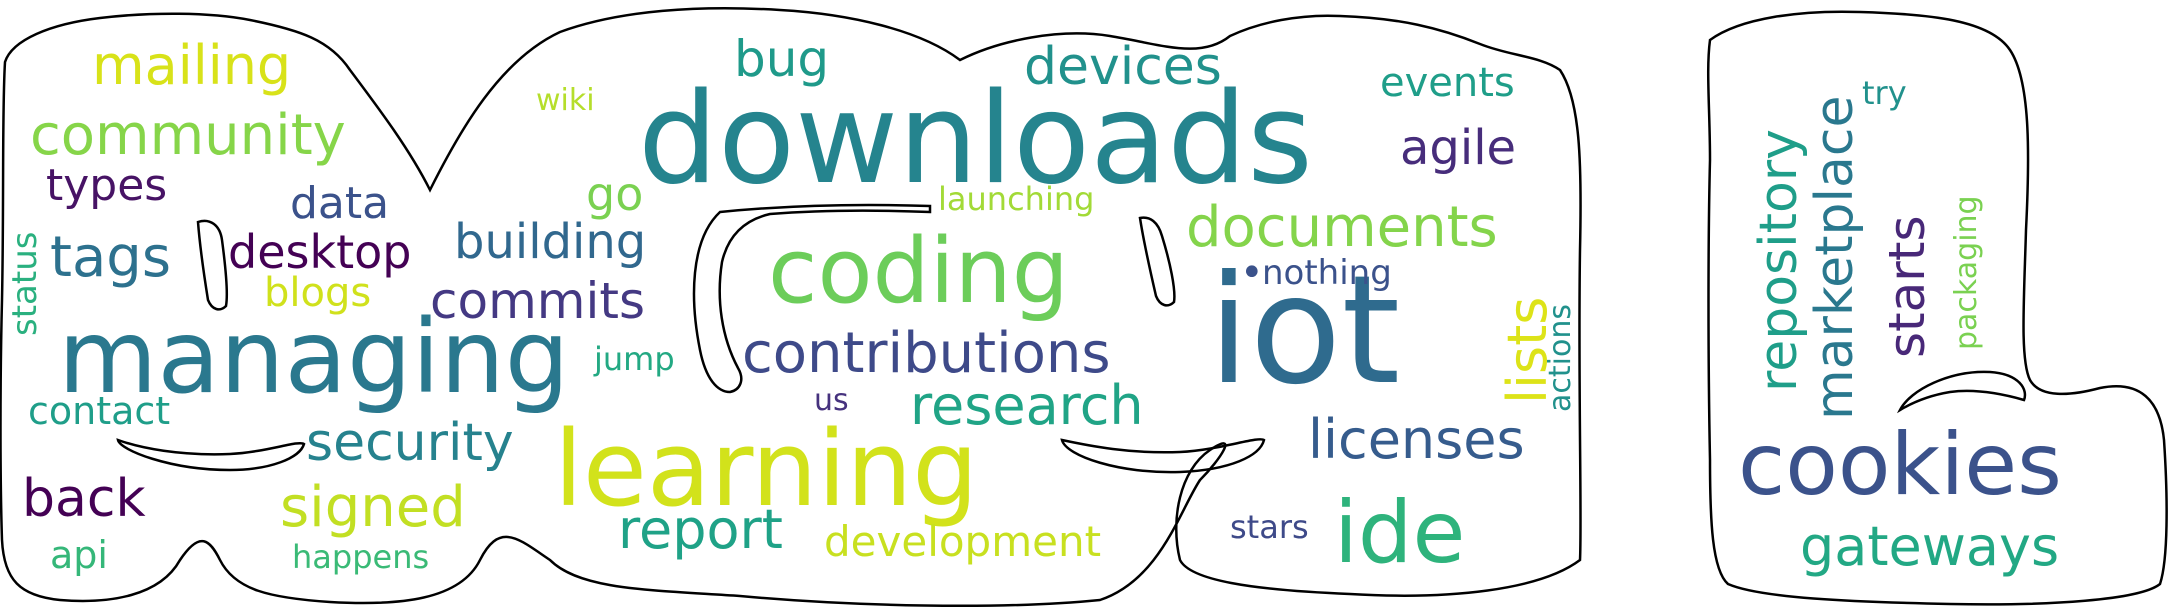 The width and height of the screenshot is (2169, 616). Describe the element at coordinates (1163, 456) in the screenshot. I see `bottom-center-notch-outline` at that location.